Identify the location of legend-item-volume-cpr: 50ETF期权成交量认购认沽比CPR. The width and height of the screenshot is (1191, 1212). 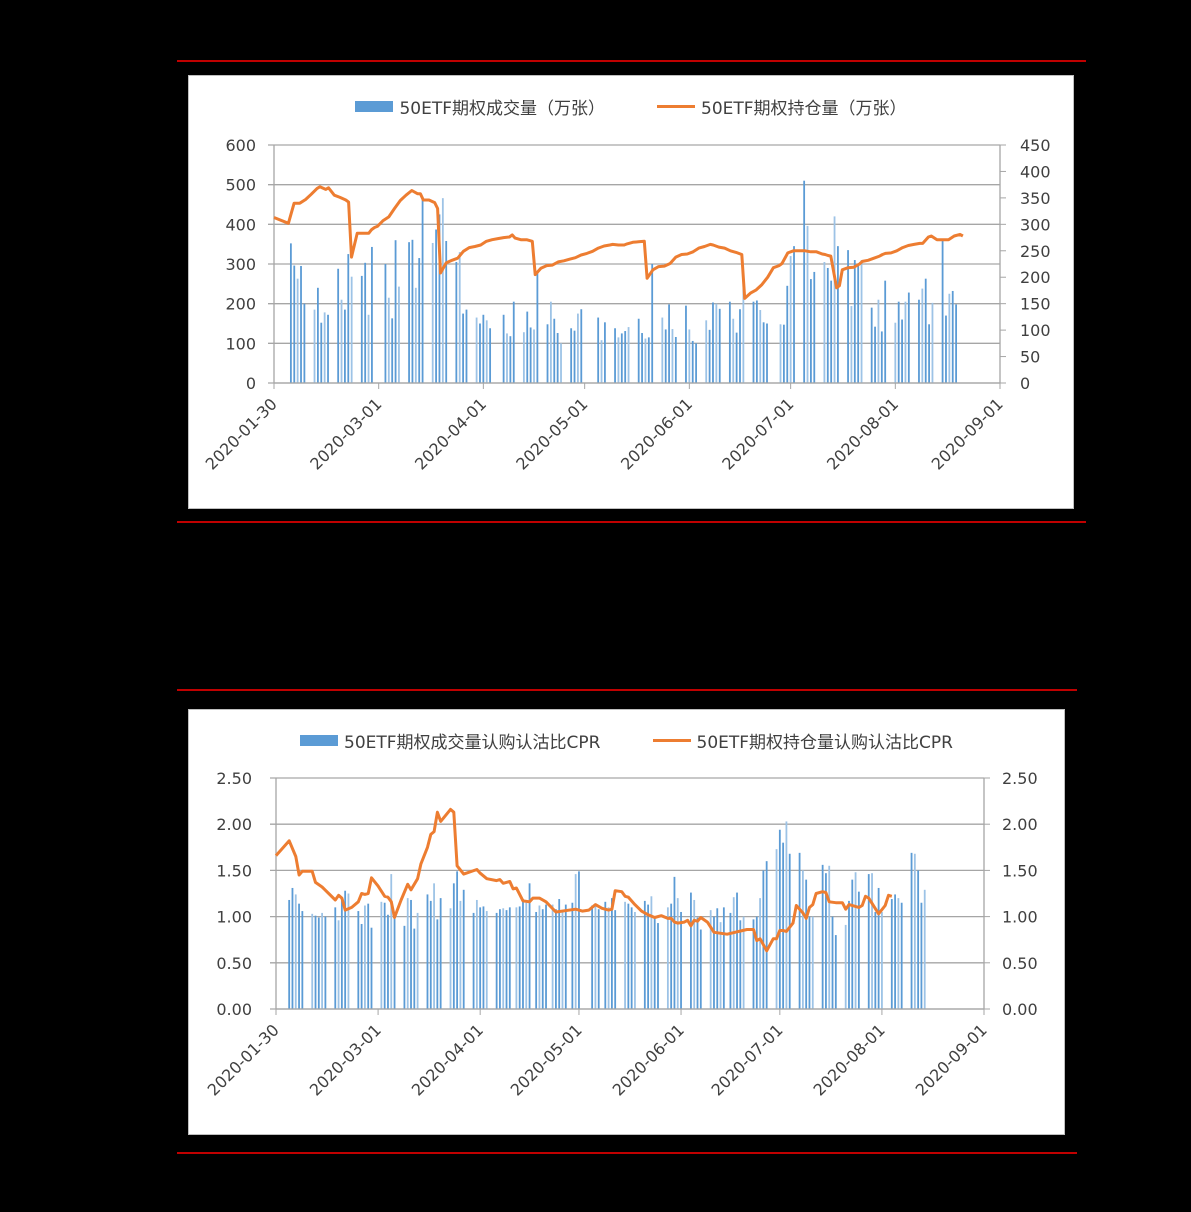
(450, 740).